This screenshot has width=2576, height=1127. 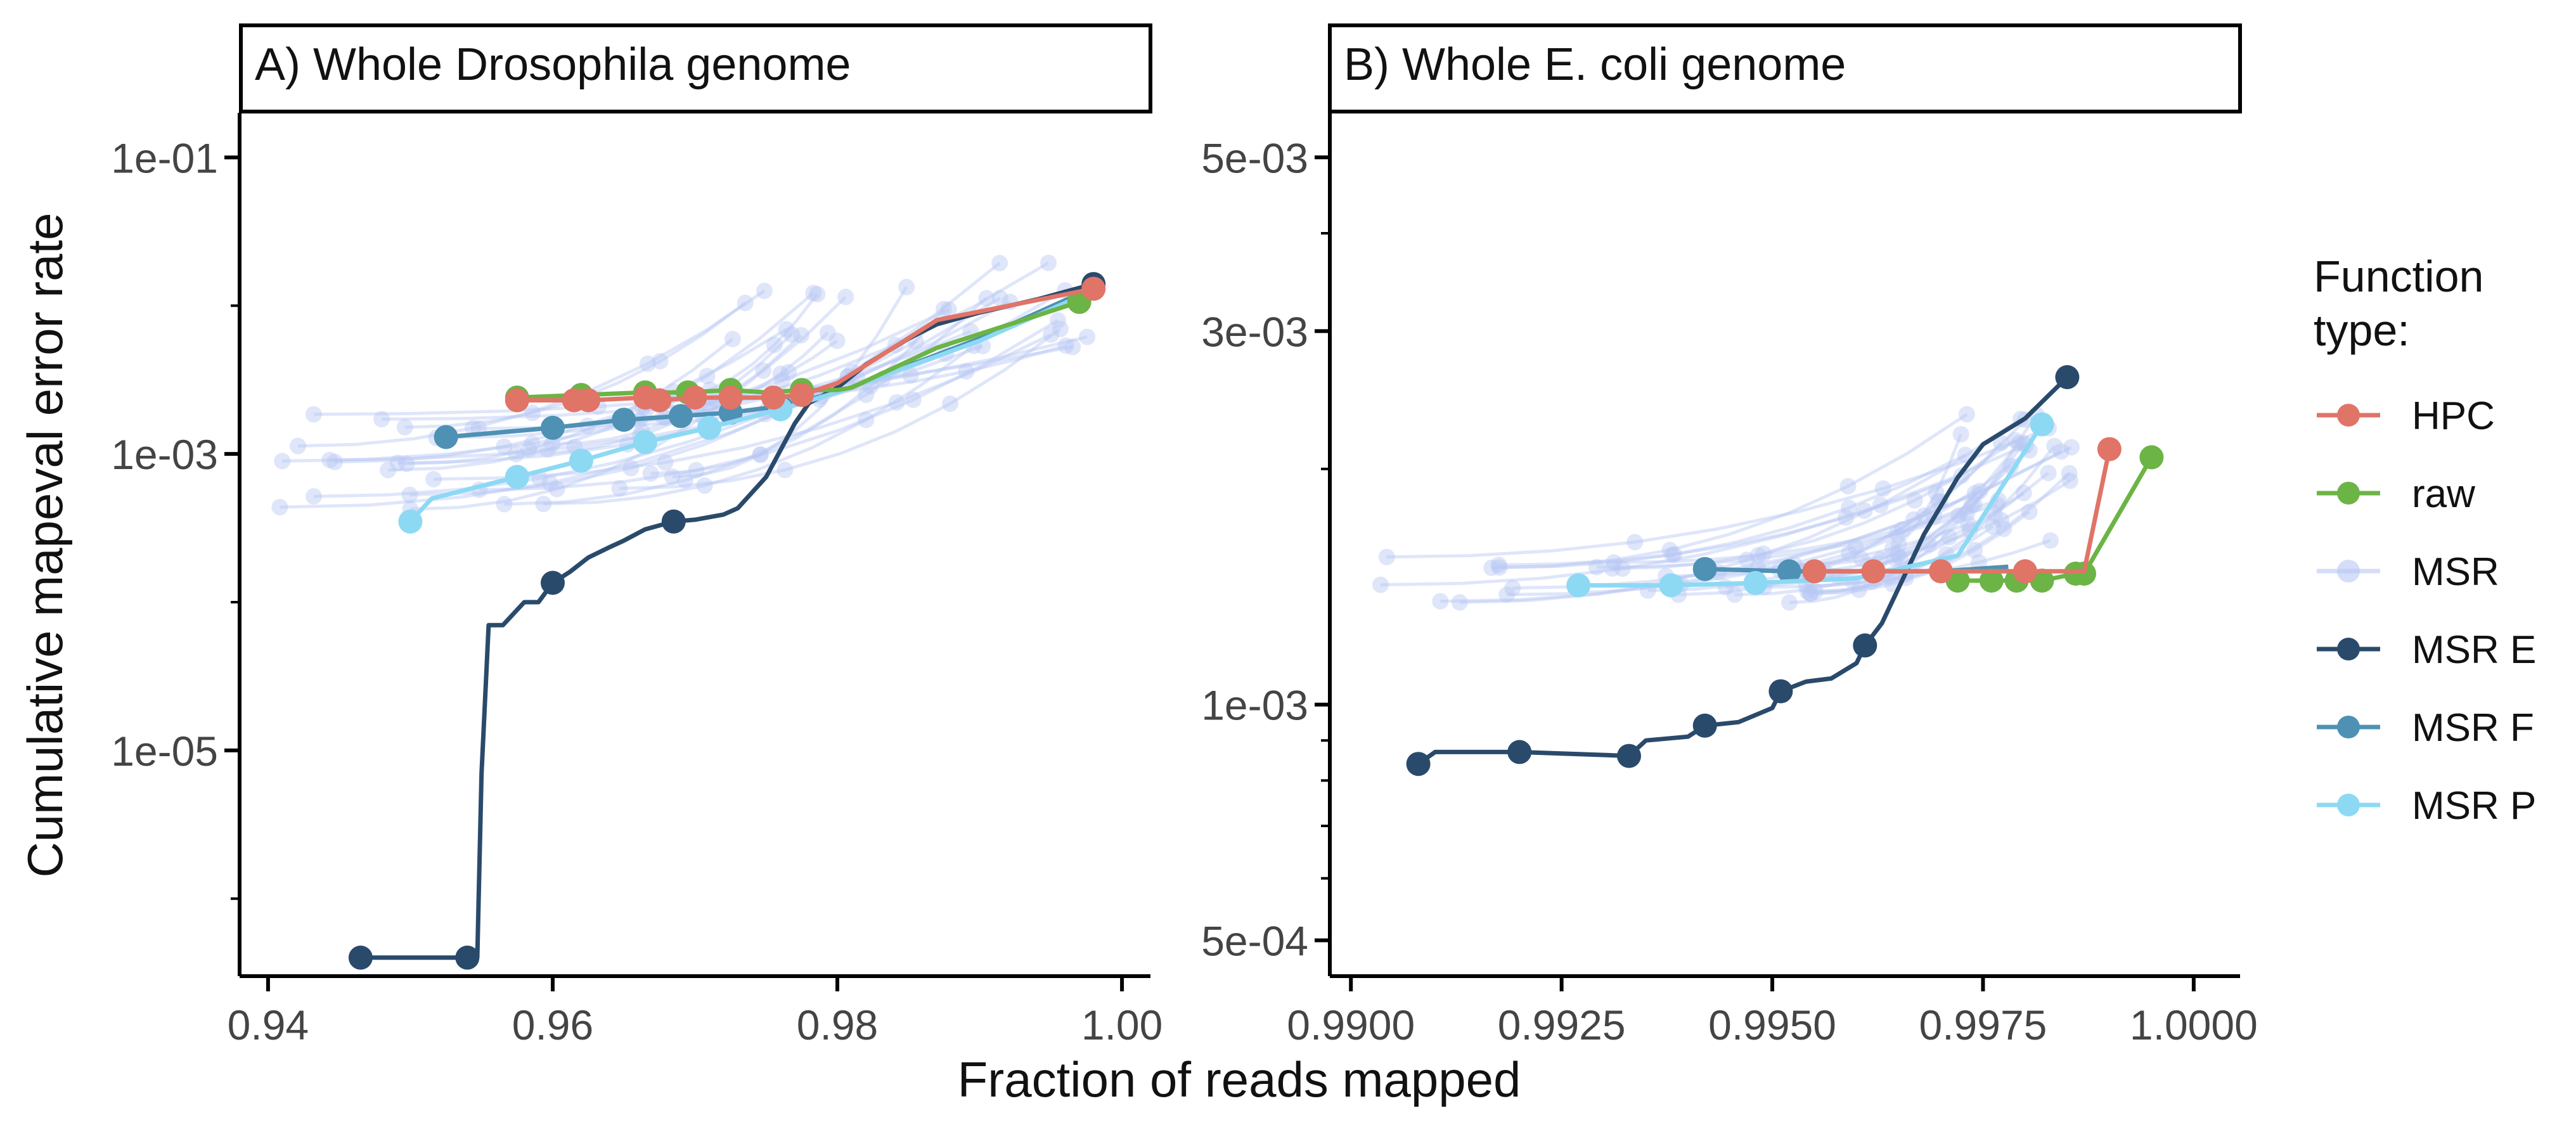 What do you see at coordinates (1239, 1079) in the screenshot?
I see `x-axis-label: Fraction of reads mapped` at bounding box center [1239, 1079].